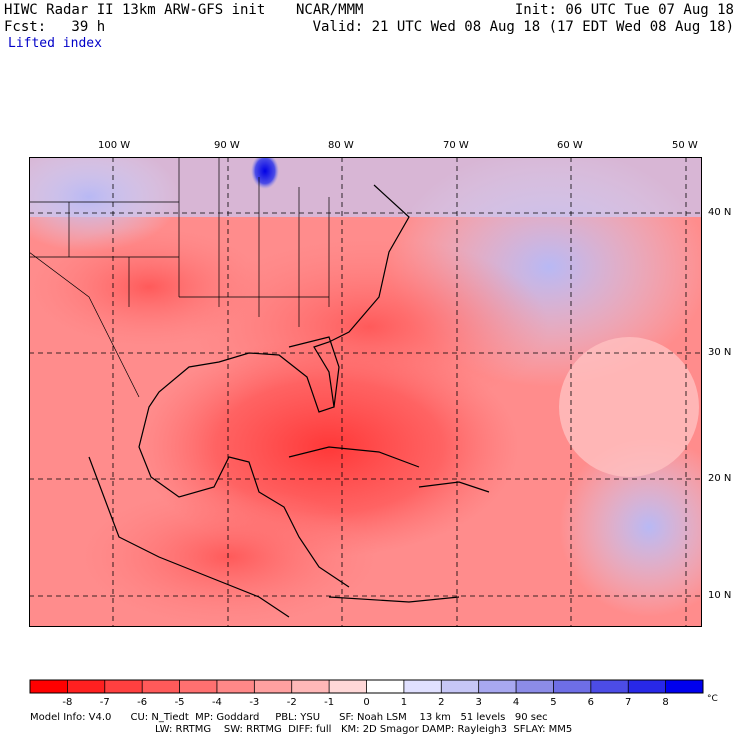 The height and width of the screenshot is (740, 740). What do you see at coordinates (720, 352) in the screenshot?
I see `lat-label: 30 N` at bounding box center [720, 352].